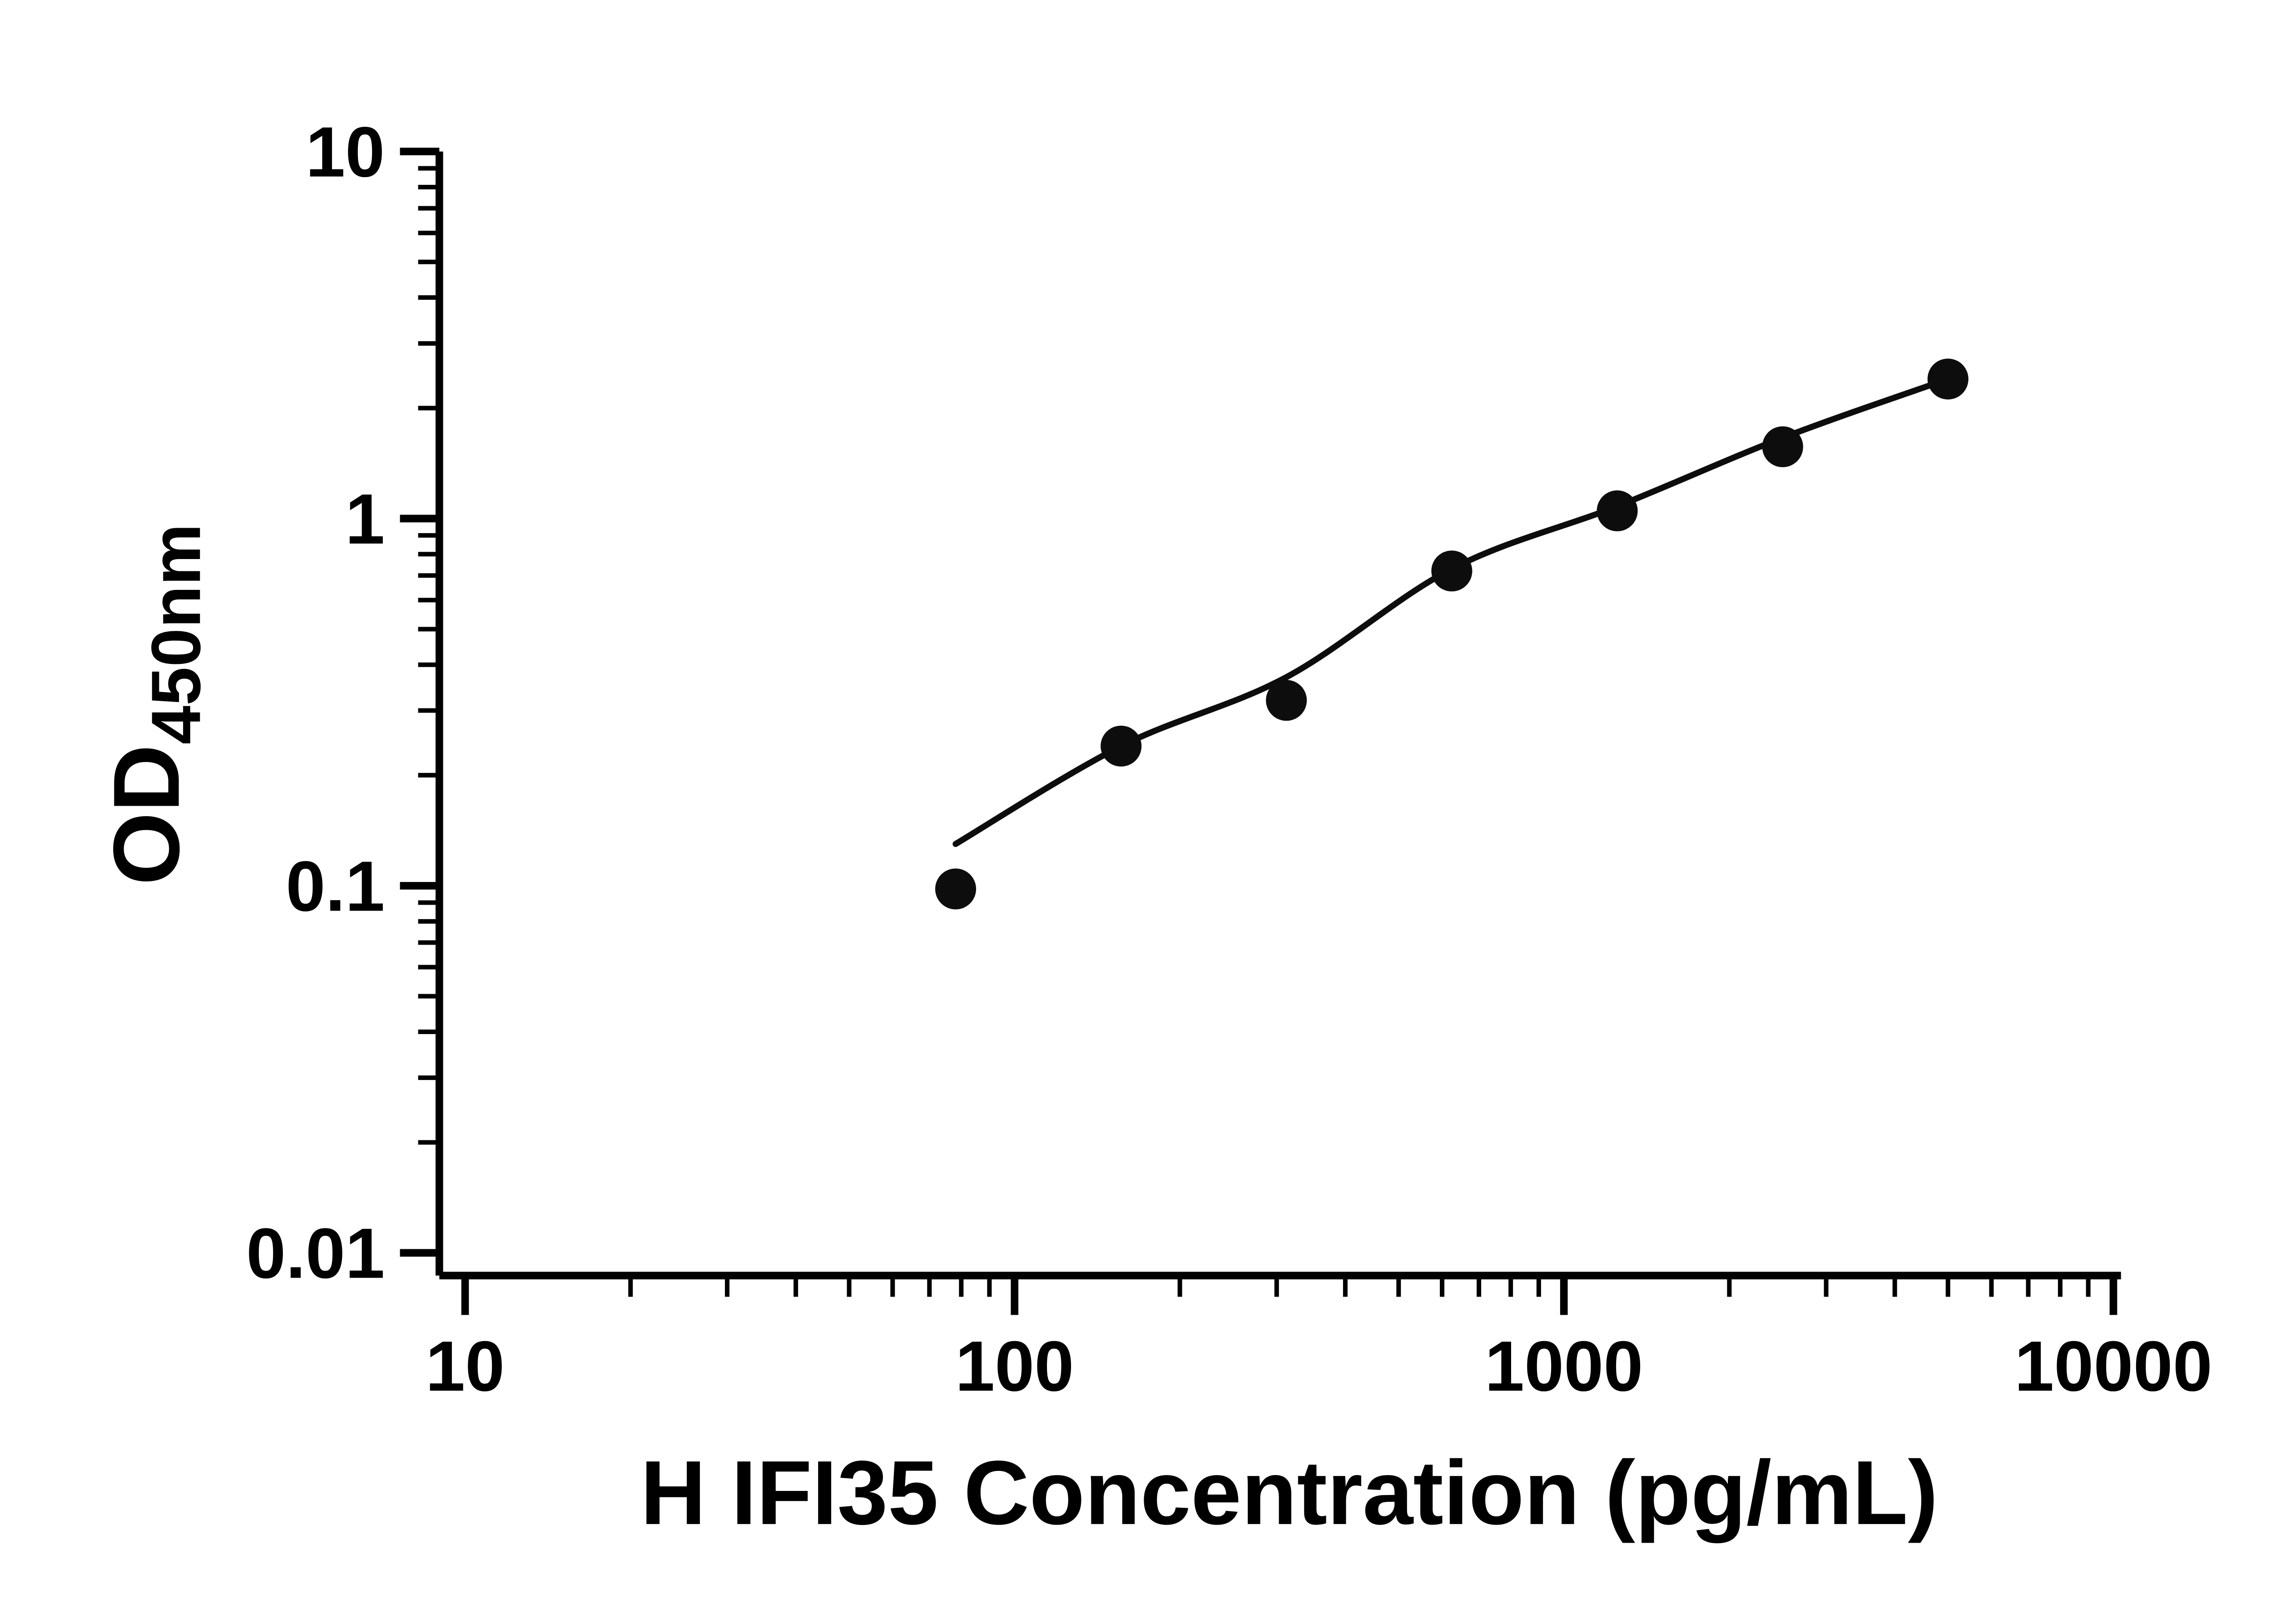 Image resolution: width=2271 pixels, height=1624 pixels. Describe the element at coordinates (365, 519) in the screenshot. I see `y-tick-label: 1` at that location.